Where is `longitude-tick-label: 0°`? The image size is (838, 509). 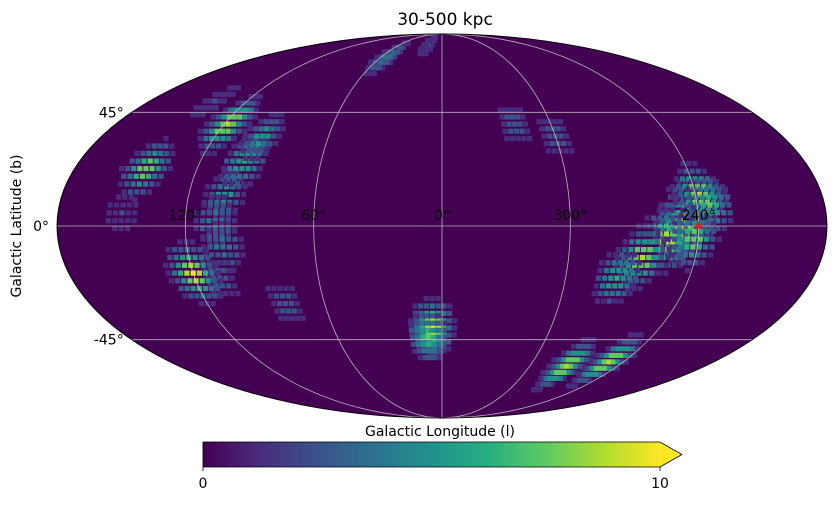 longitude-tick-label: 0° is located at coordinates (442, 216).